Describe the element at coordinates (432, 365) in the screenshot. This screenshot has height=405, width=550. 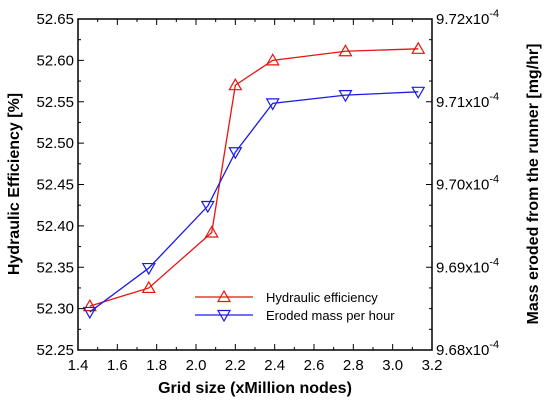
I see `x-tick-label: 3.2` at that location.